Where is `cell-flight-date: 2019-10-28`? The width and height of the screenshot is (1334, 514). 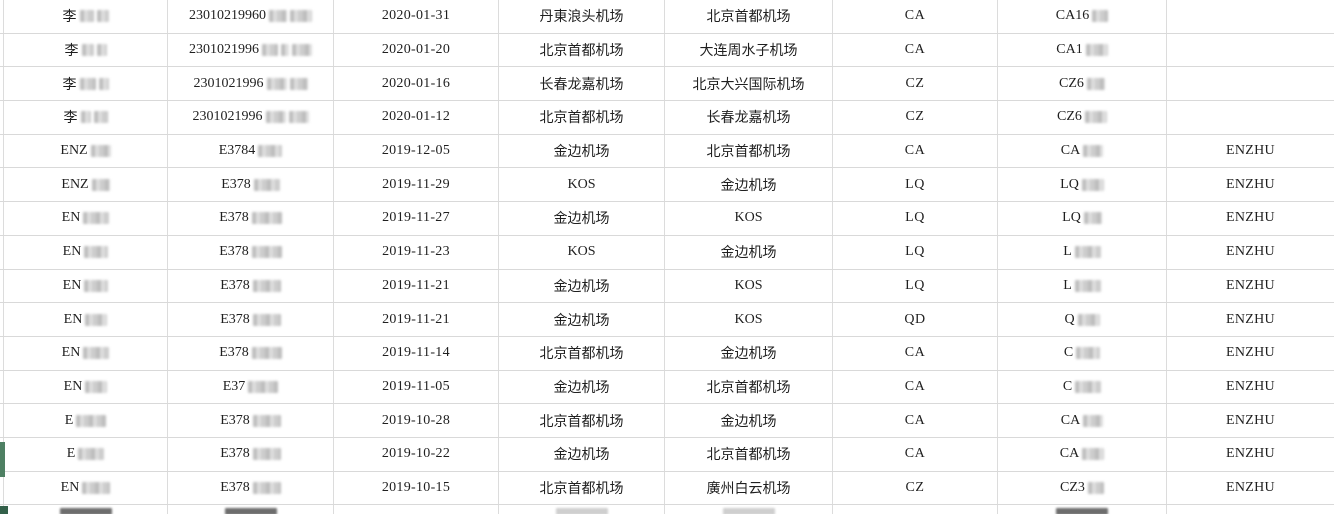
cell-flight-date: 2019-10-28 is located at coordinates (416, 420).